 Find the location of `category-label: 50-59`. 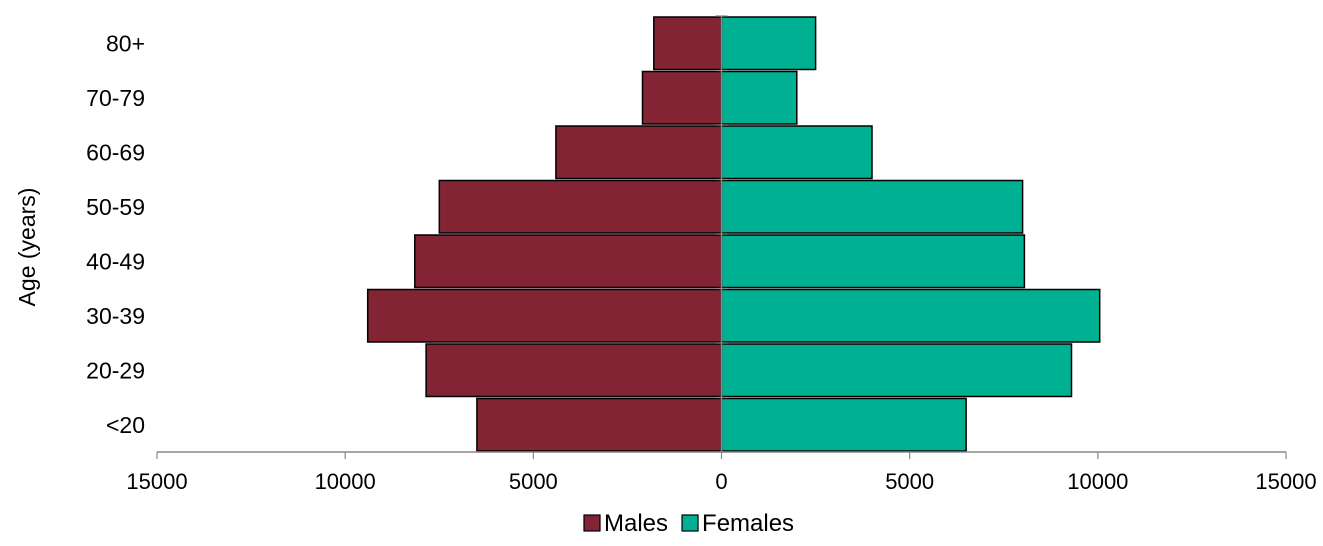

category-label: 50-59 is located at coordinates (115, 207).